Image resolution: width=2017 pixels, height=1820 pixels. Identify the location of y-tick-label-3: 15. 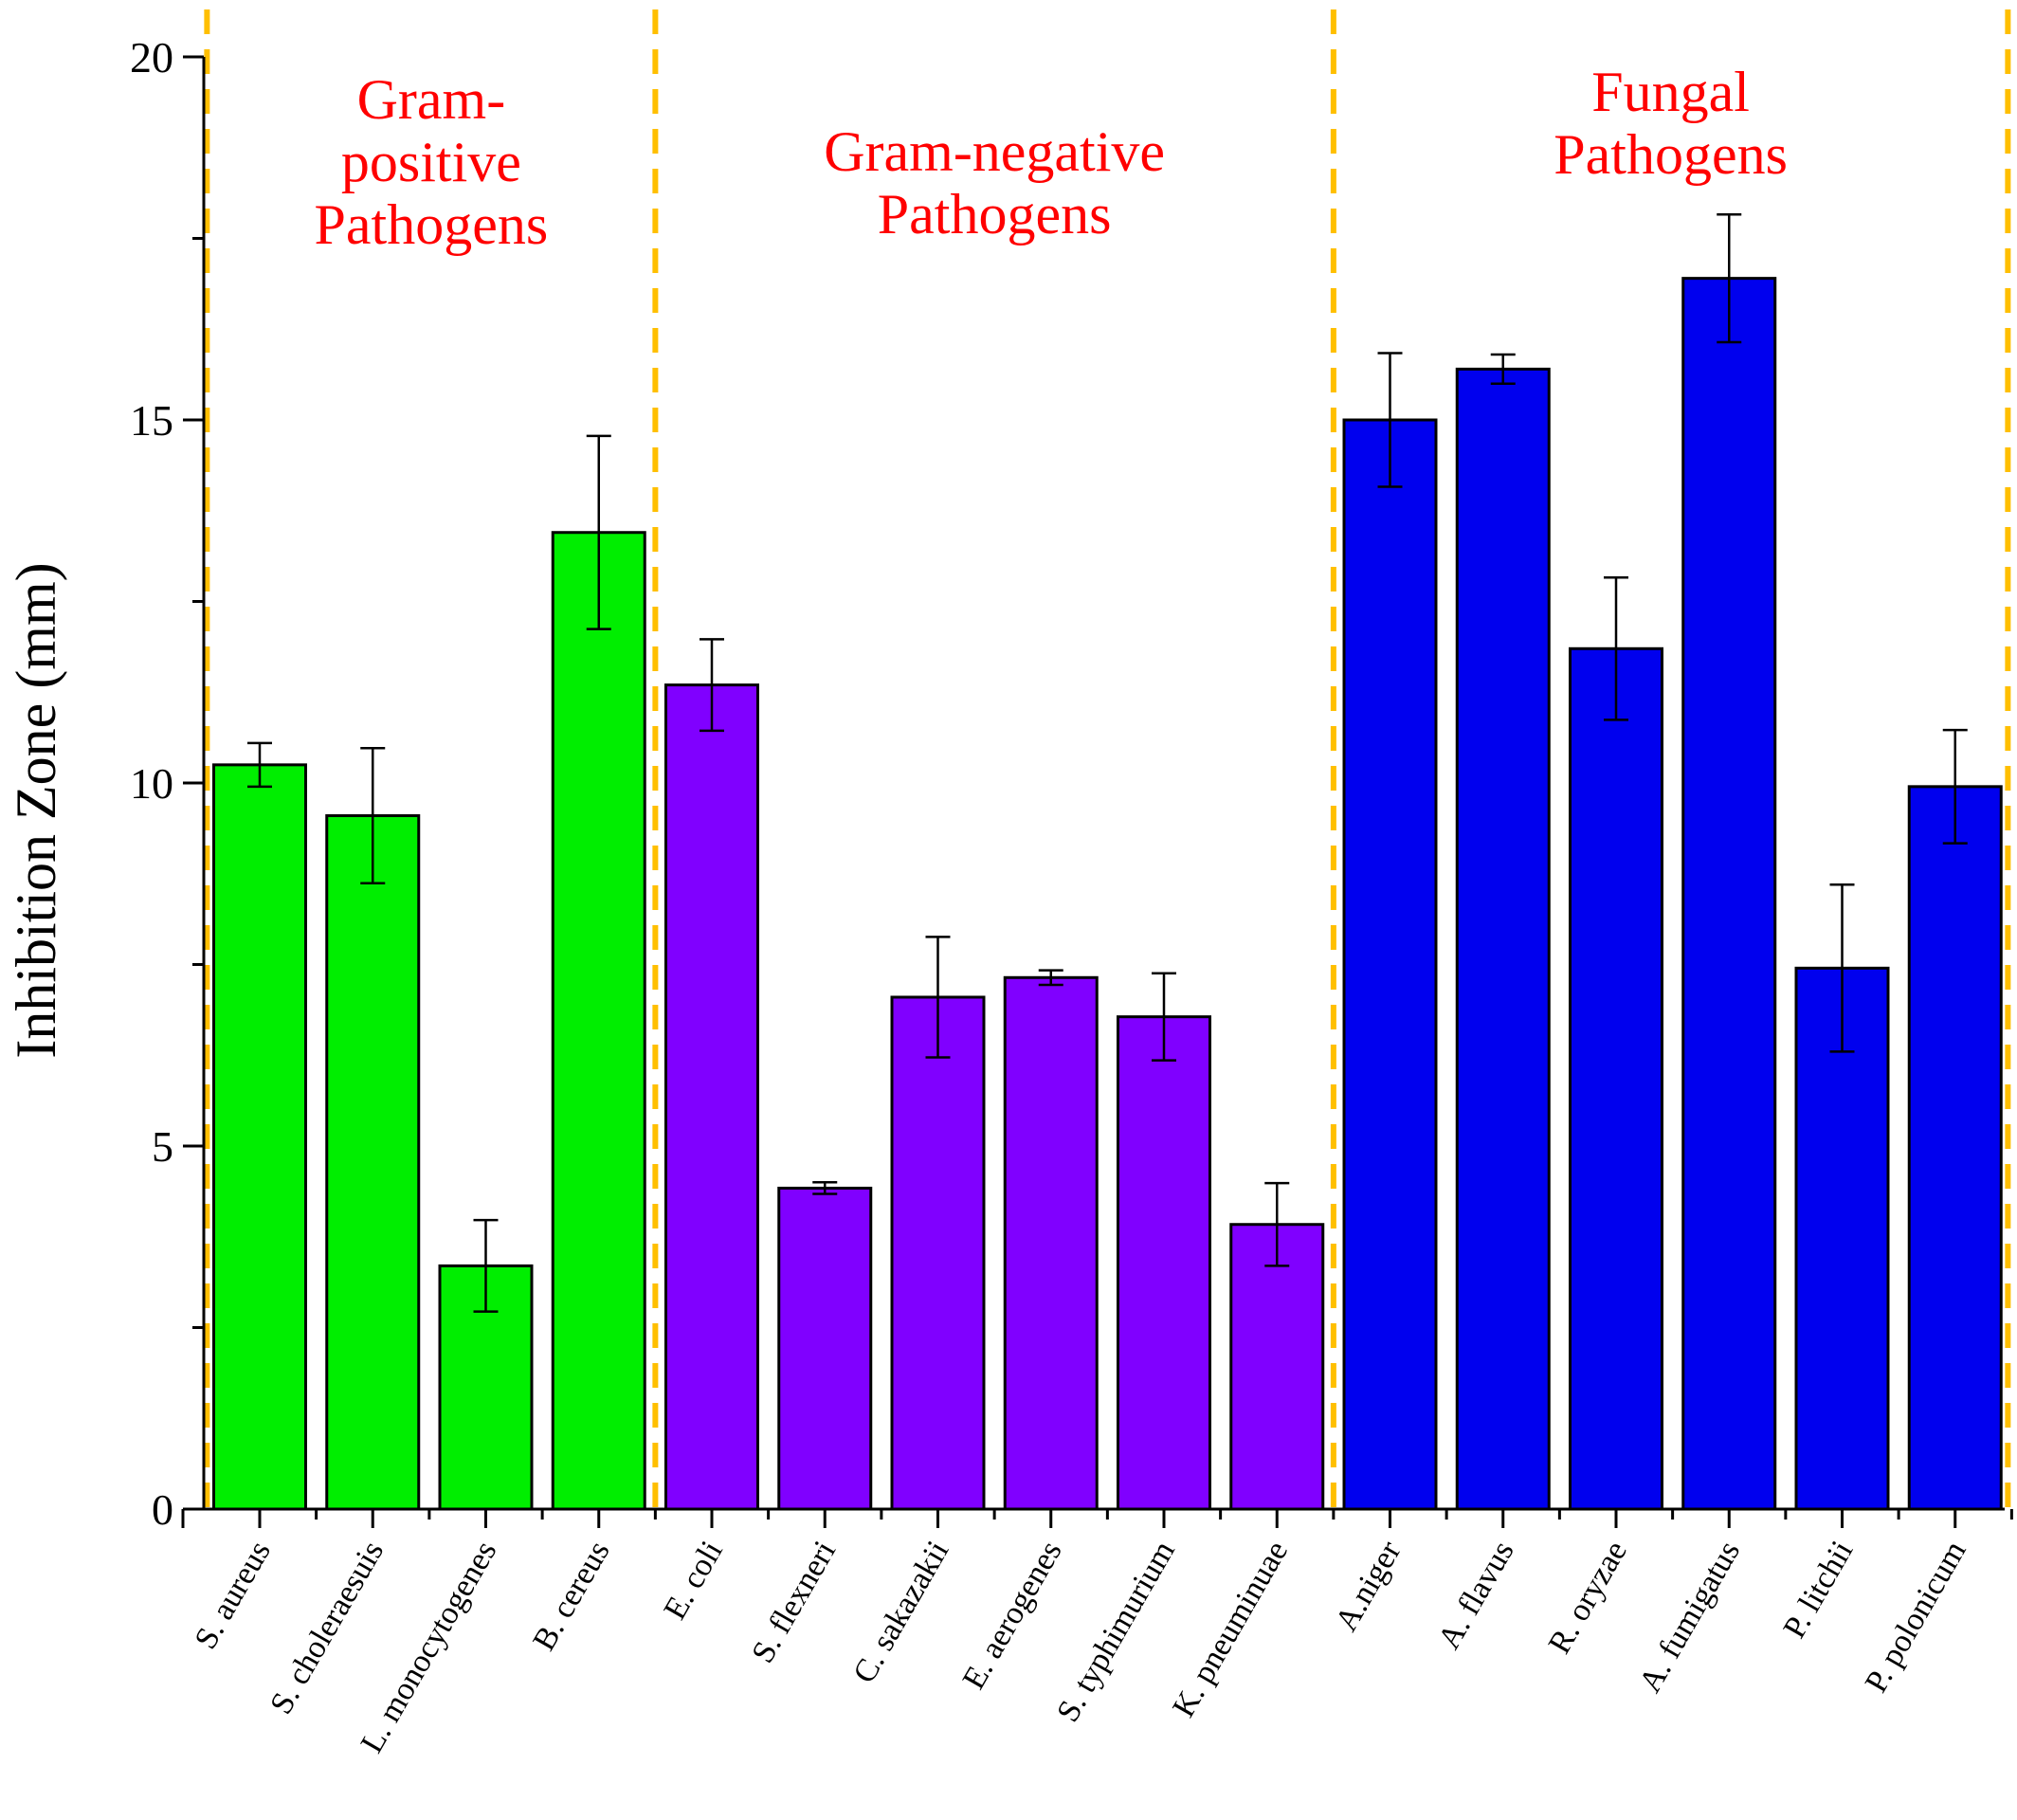
(152, 420).